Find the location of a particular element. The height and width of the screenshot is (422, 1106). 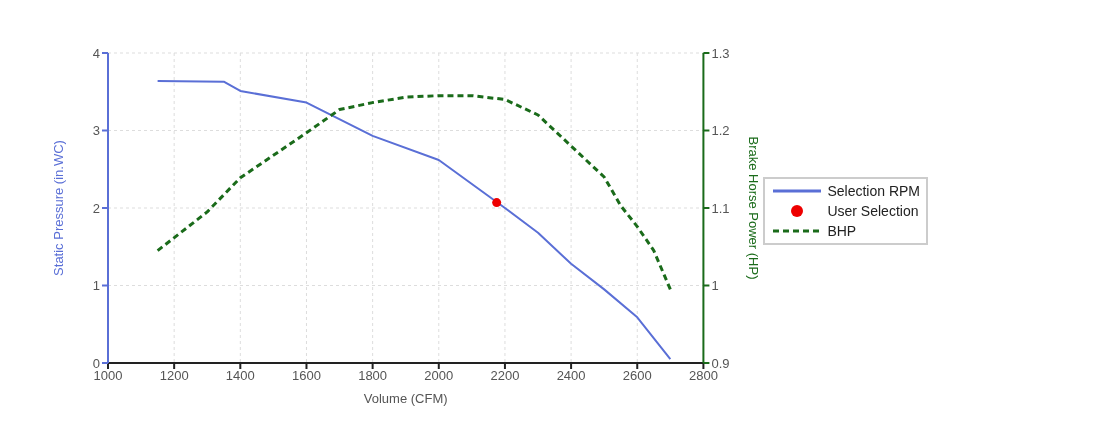

x-tick-label: 2800 is located at coordinates (703, 376).